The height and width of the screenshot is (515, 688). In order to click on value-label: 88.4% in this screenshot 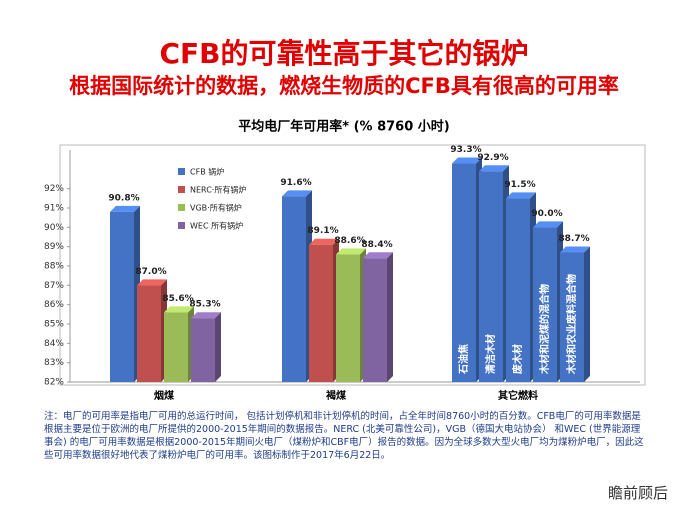, I will do `click(376, 245)`.